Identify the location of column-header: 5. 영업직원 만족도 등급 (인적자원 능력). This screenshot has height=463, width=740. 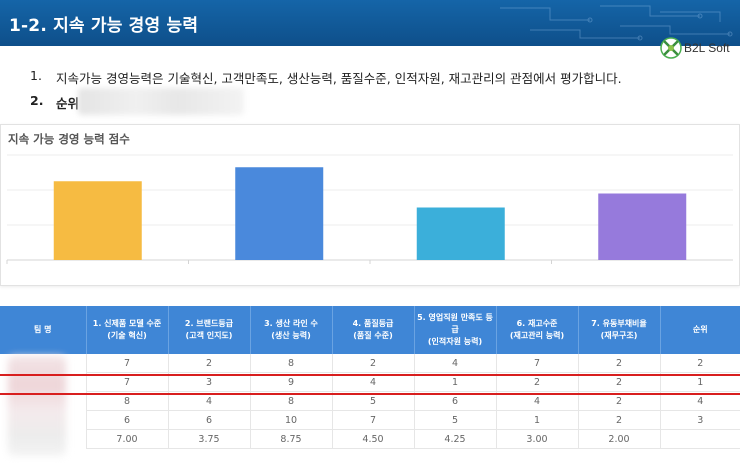
(455, 330).